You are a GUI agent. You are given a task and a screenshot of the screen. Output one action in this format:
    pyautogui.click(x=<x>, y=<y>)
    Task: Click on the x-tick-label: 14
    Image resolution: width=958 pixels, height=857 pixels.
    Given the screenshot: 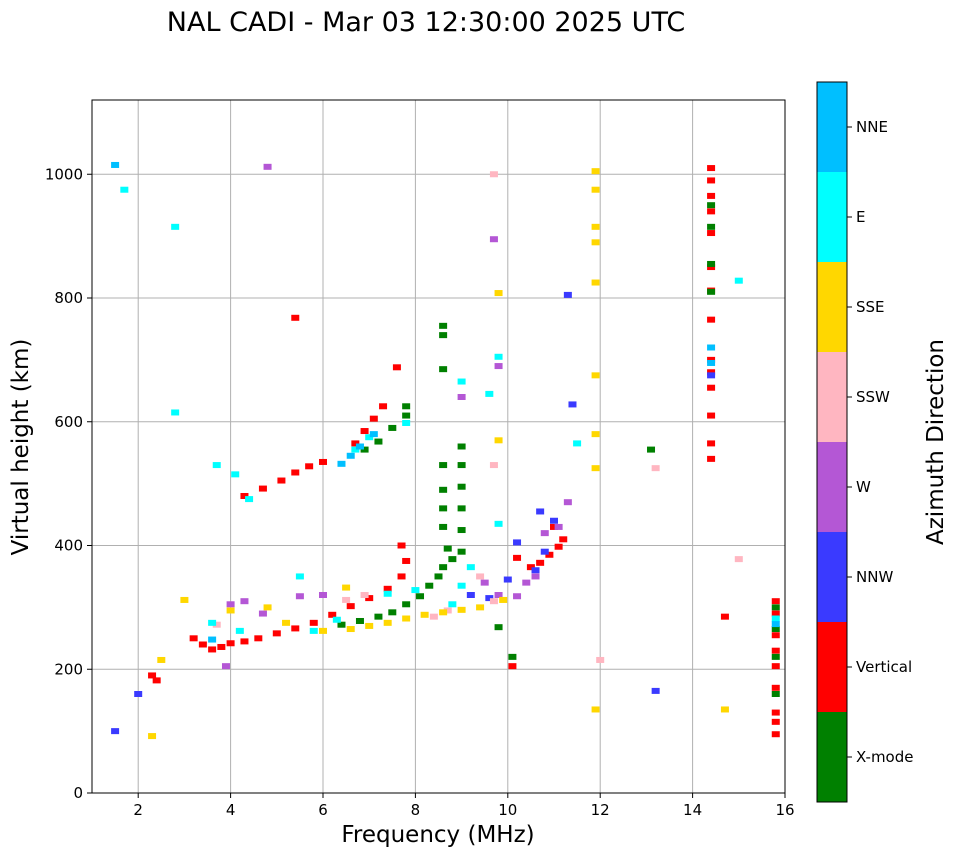 What is the action you would take?
    pyautogui.click(x=692, y=810)
    